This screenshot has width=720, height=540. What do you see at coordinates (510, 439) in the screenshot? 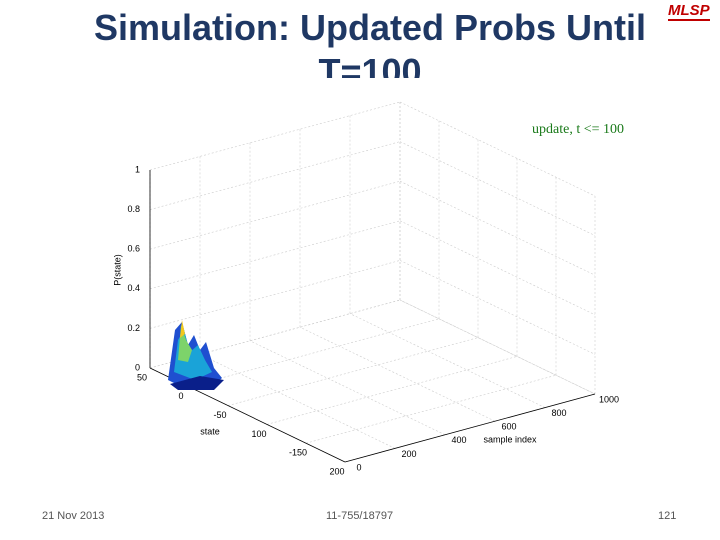
I see `sample-axis-label: sample index` at bounding box center [510, 439].